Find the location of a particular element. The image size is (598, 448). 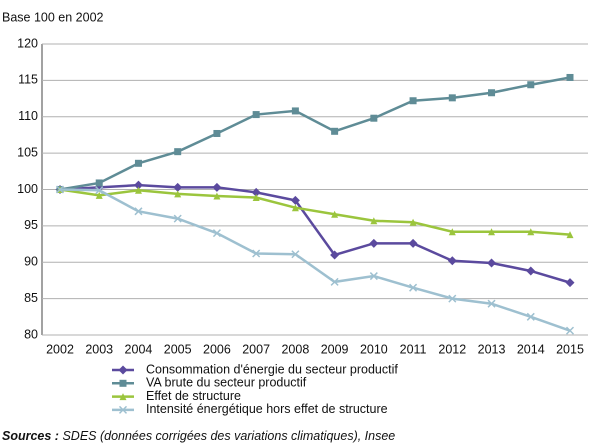

x-tick-label: 2006 is located at coordinates (217, 349).